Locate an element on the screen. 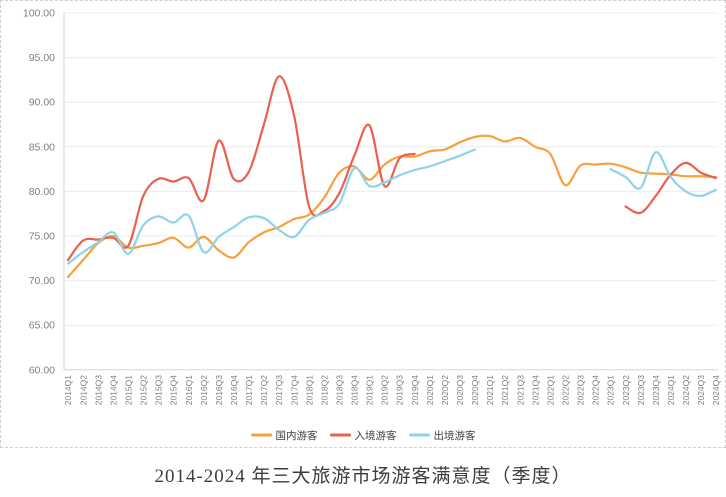 The width and height of the screenshot is (726, 497). x-axis-label: 2019Q1 is located at coordinates (370, 390).